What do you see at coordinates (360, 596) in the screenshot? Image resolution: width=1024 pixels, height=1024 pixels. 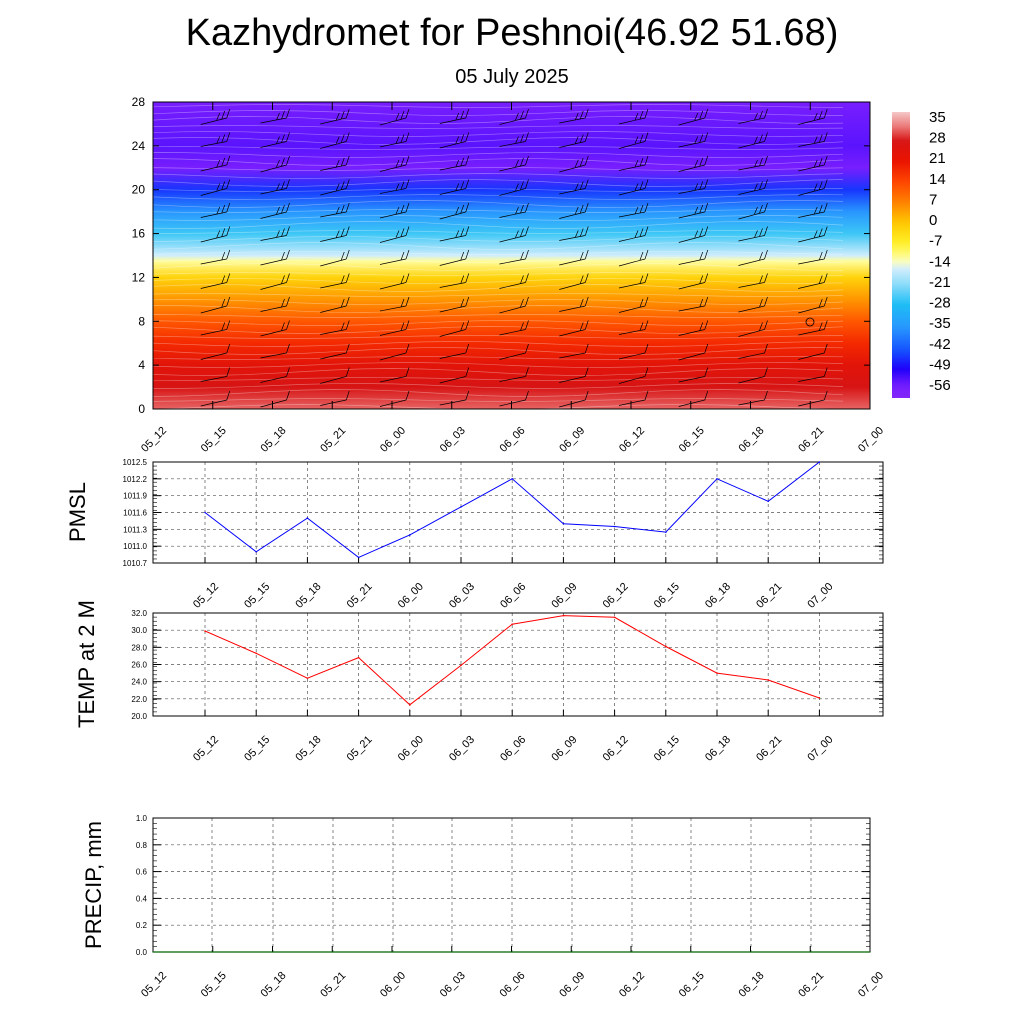 I see `x-tick-label: 05_21` at bounding box center [360, 596].